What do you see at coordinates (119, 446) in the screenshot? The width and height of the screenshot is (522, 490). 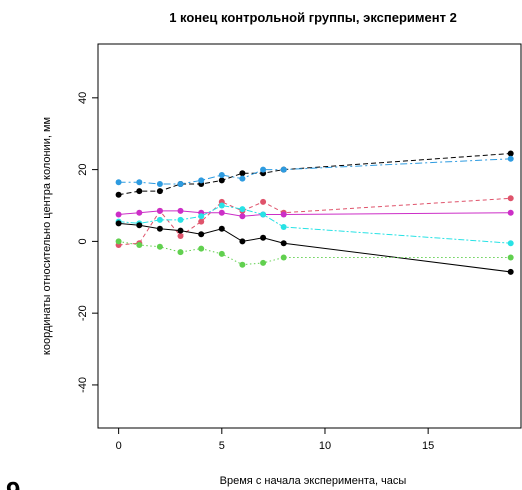 I see `x-tick-label: 0` at bounding box center [119, 446].